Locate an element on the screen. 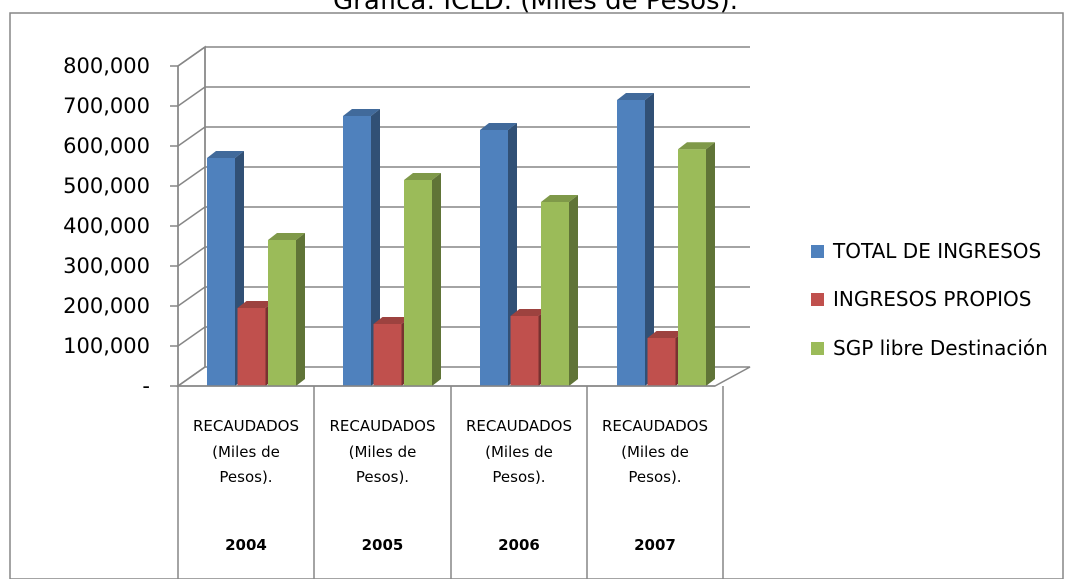 This screenshot has width=1071, height=579. y-tick-label: 700,000 is located at coordinates (106, 106).